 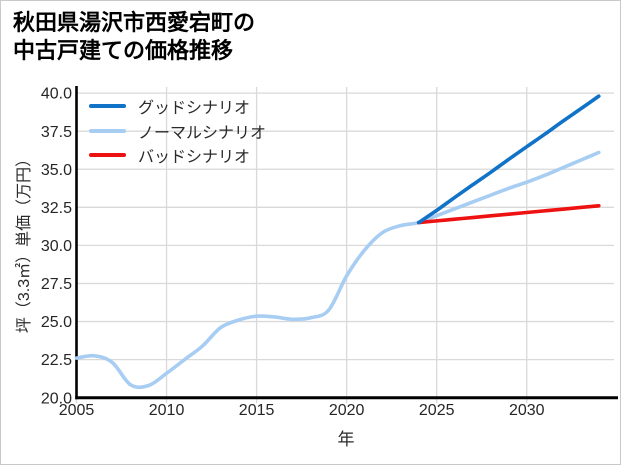 What do you see at coordinates (527, 410) in the screenshot?
I see `x-tick-label: 2030` at bounding box center [527, 410].